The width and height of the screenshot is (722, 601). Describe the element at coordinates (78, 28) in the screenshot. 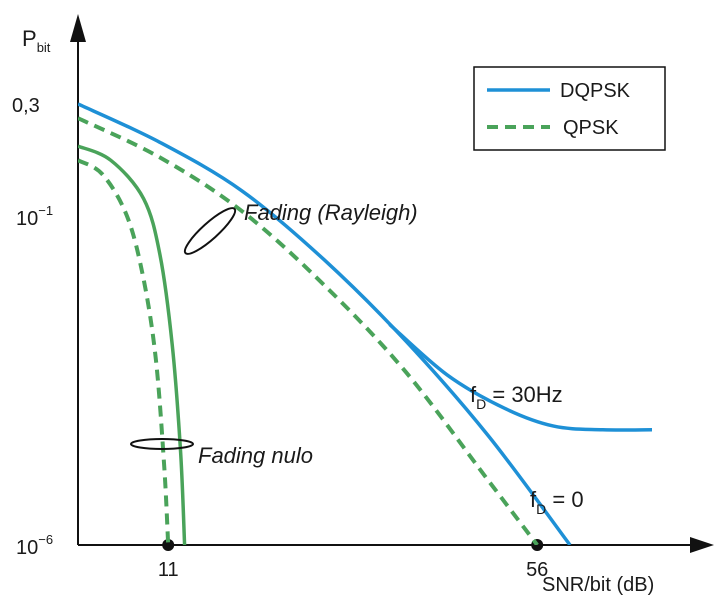

I see `y-axis-arrow` at that location.